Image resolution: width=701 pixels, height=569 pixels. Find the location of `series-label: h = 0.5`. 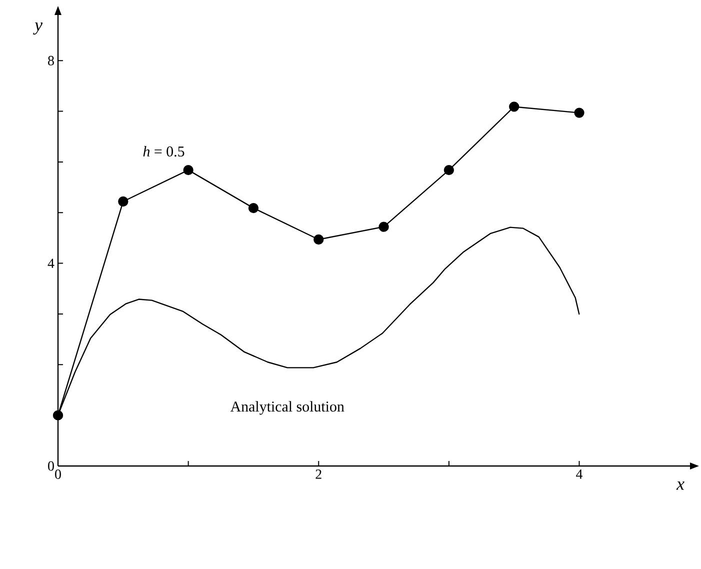

series-label: h = 0.5 is located at coordinates (163, 151).